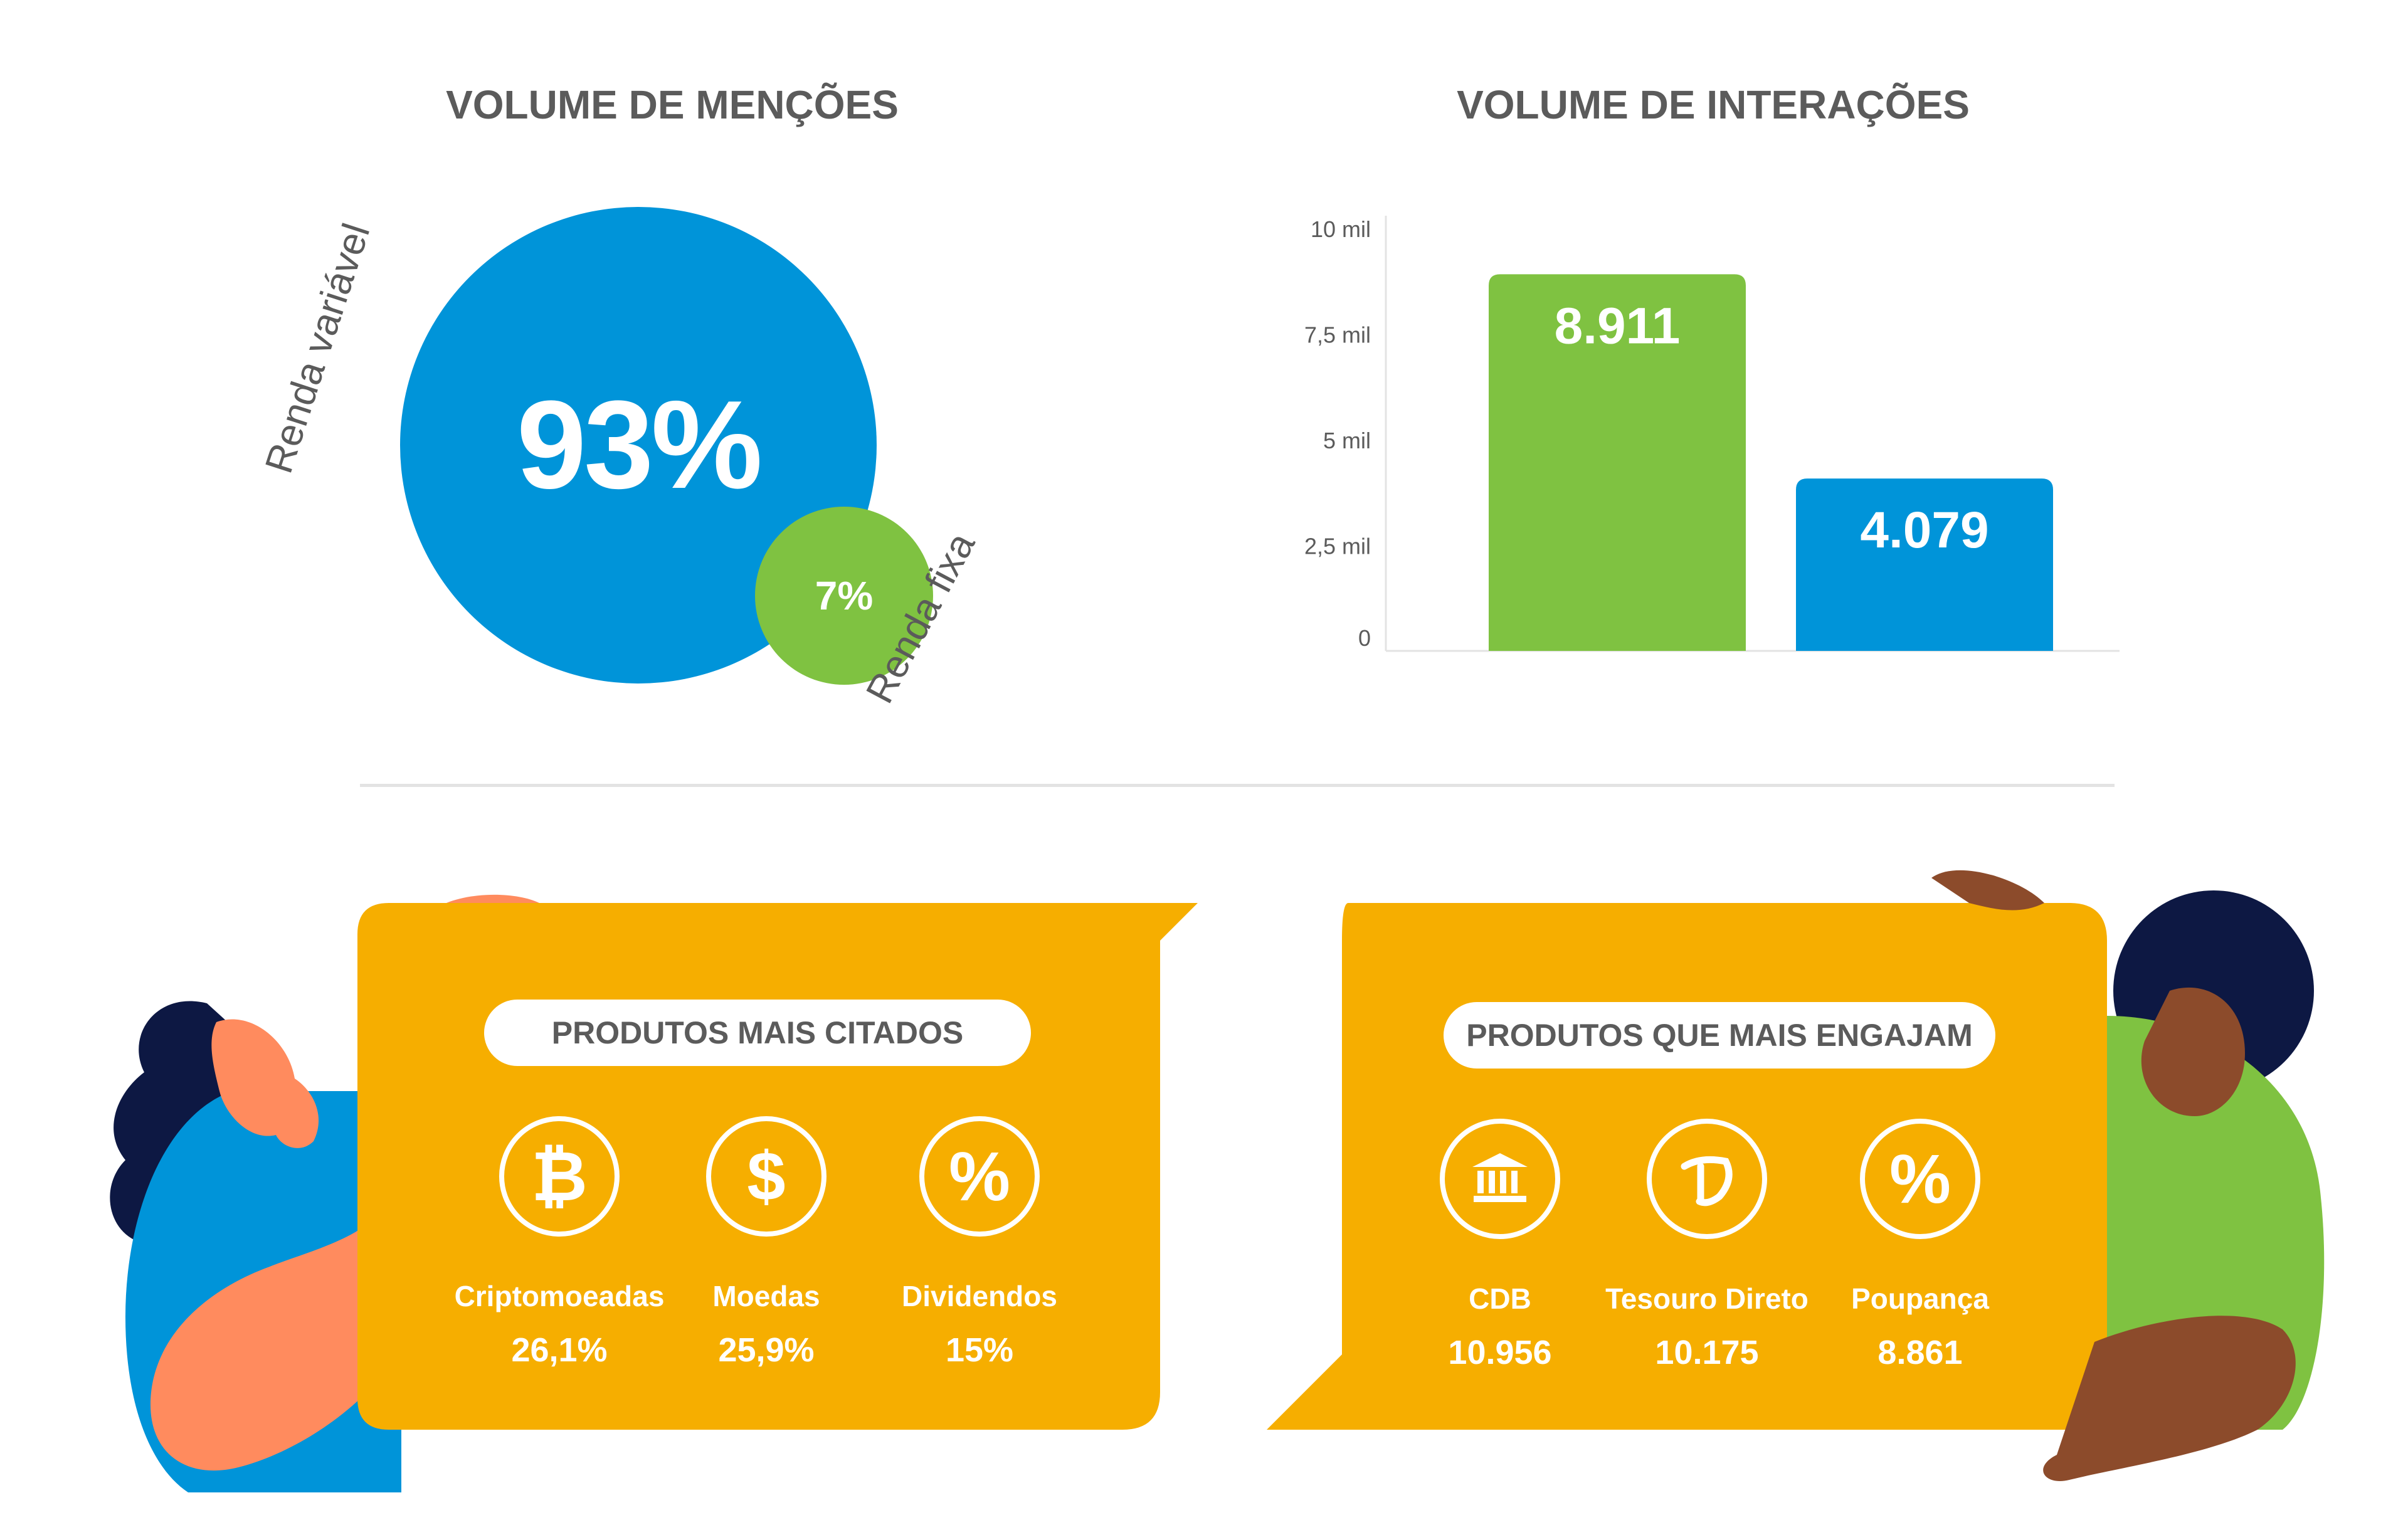 This screenshot has width=2408, height=1520. What do you see at coordinates (979, 1296) in the screenshot?
I see `product-name: Dividendos` at bounding box center [979, 1296].